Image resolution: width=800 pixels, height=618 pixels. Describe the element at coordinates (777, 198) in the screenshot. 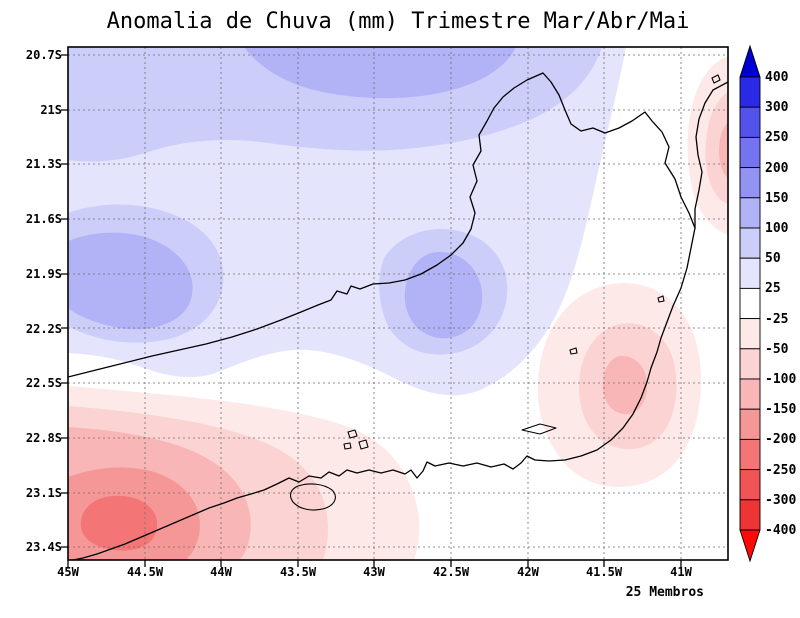

I see `colorbar-label: 150` at that location.